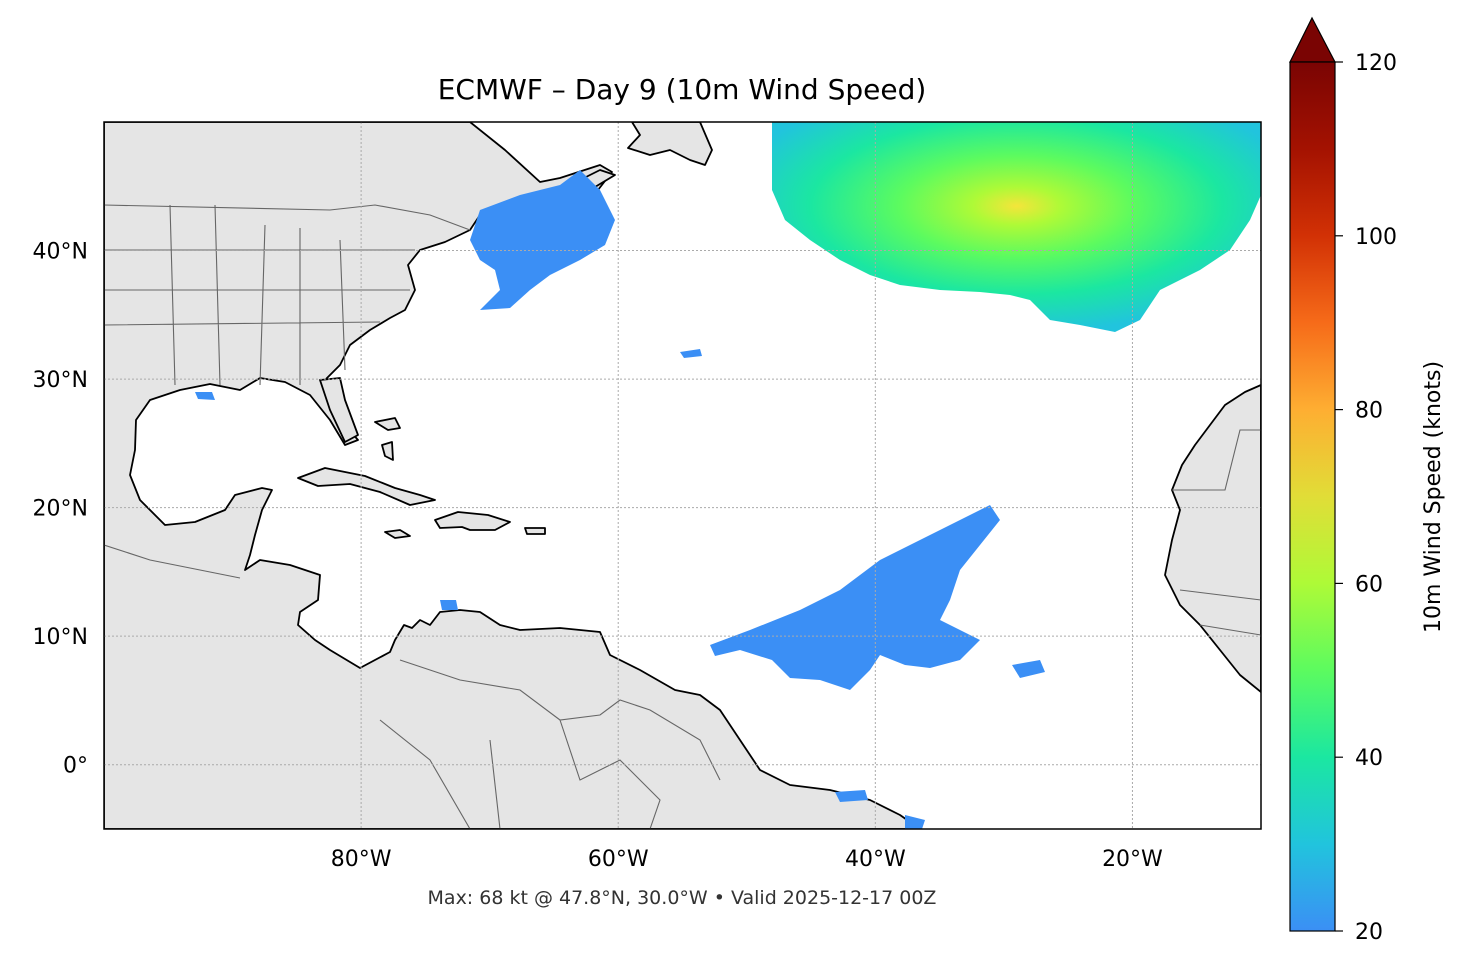  I want to click on puerto-rico, so click(535, 531).